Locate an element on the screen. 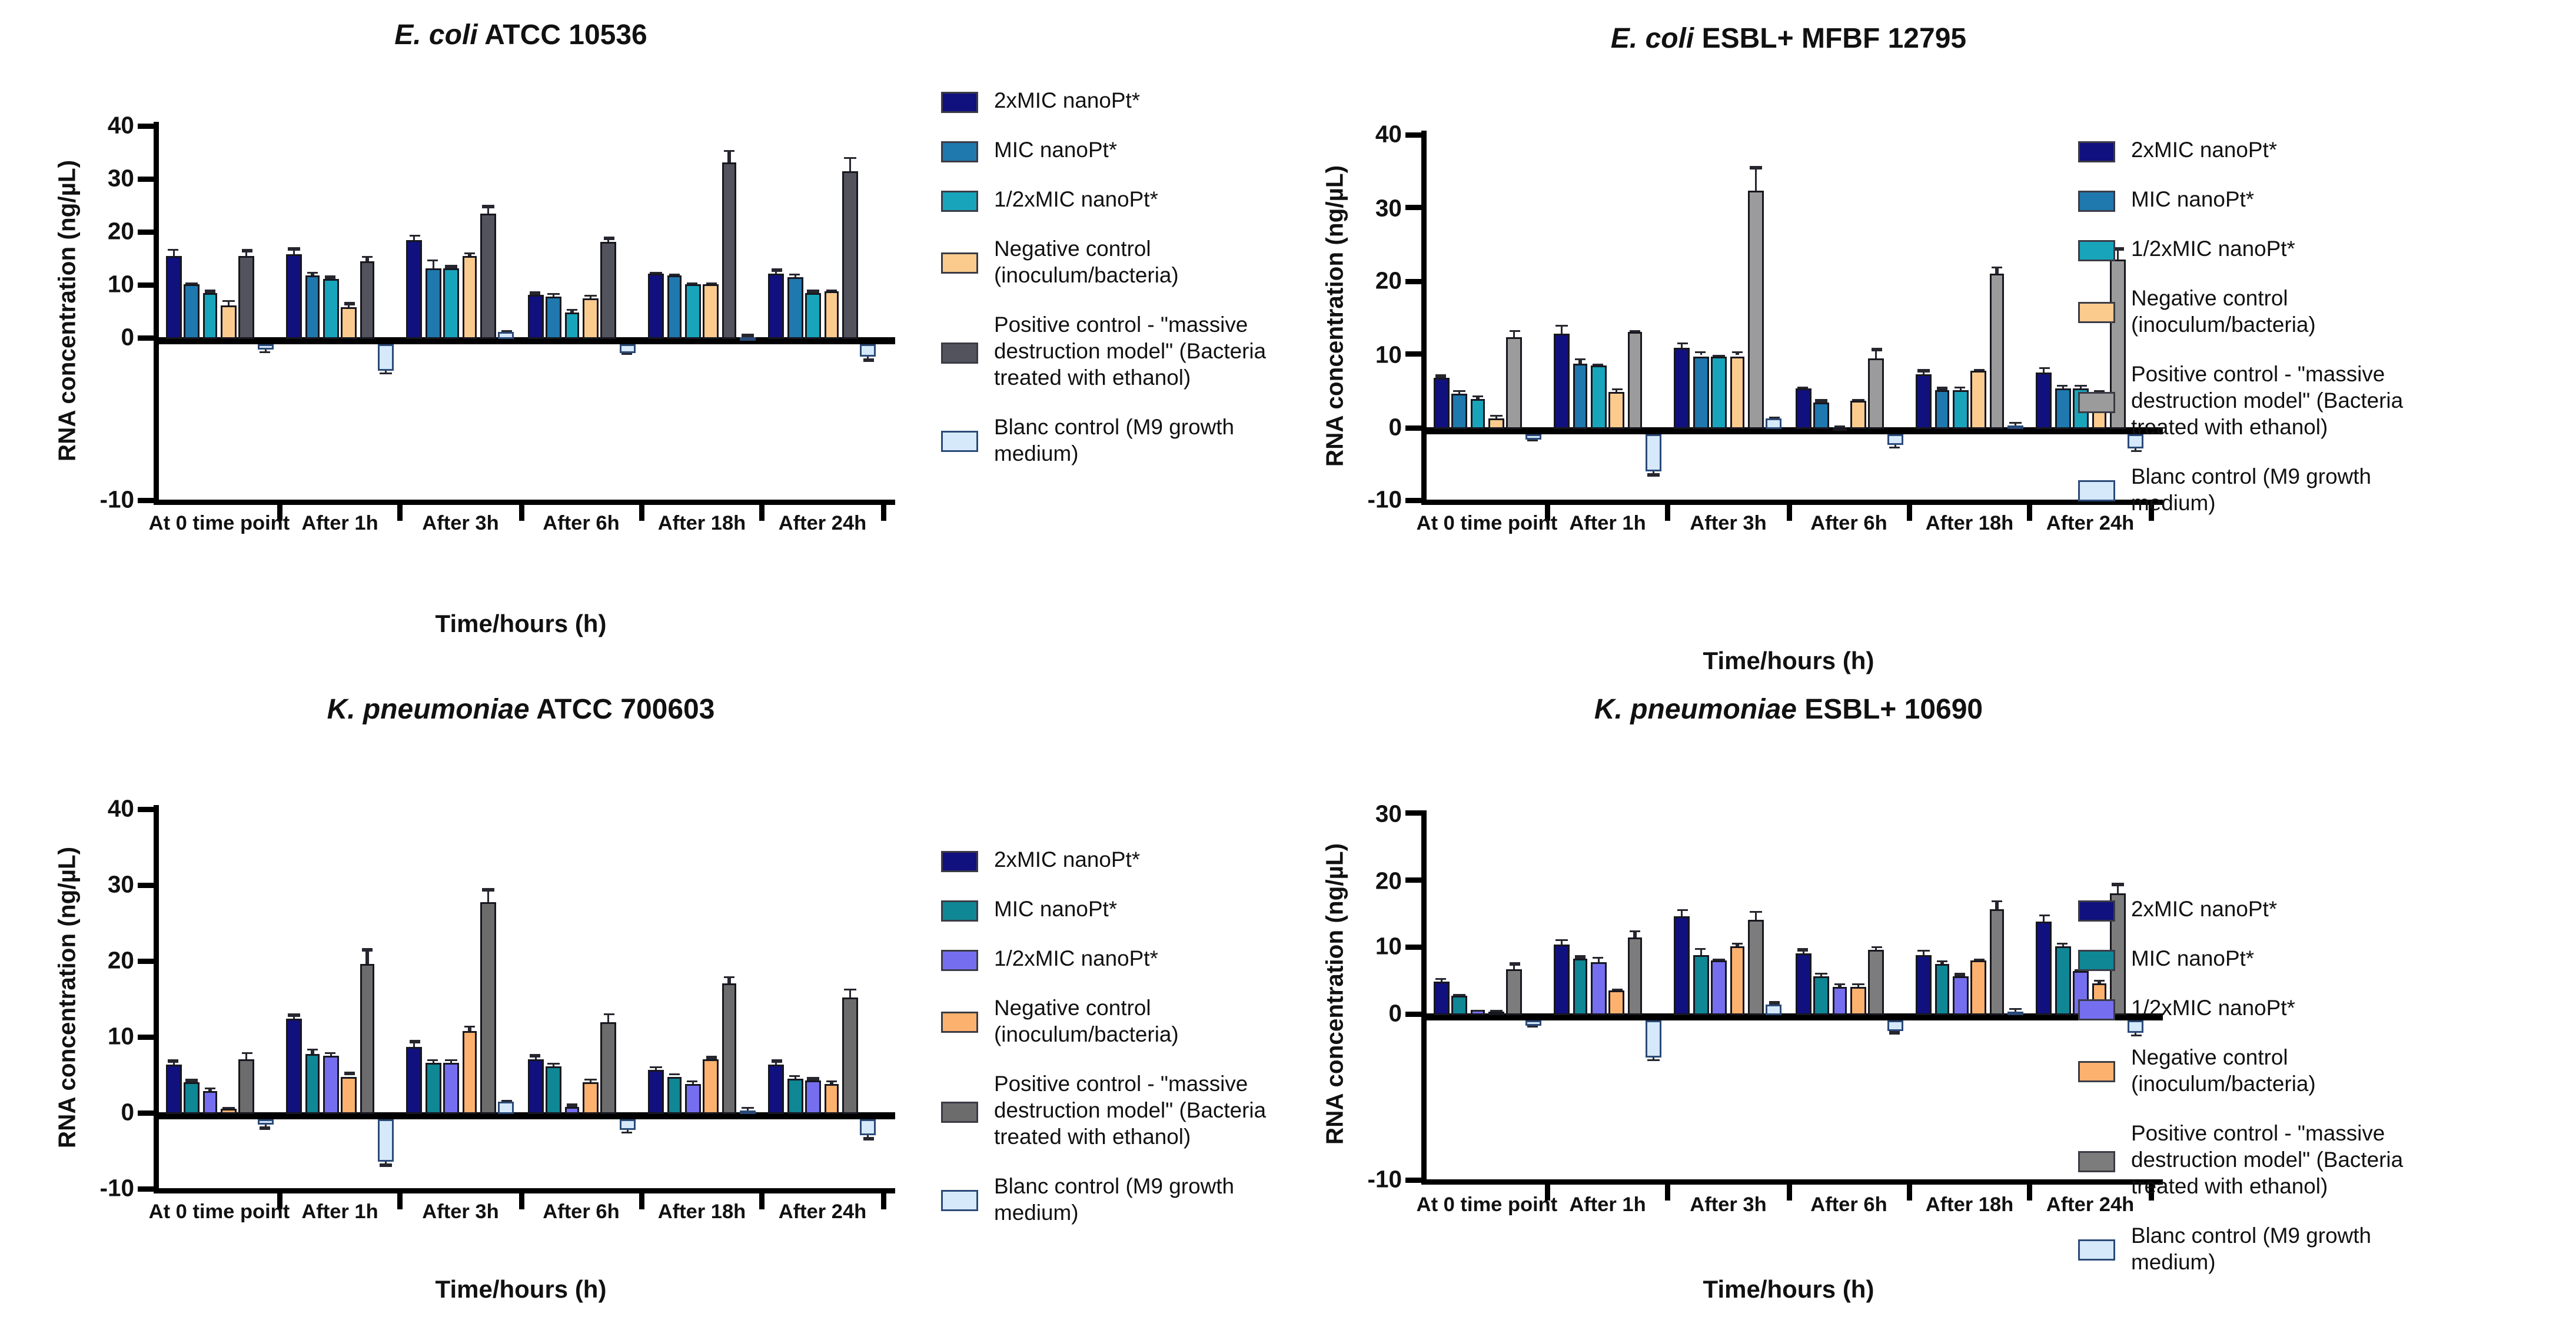  chart-title-strain: ESBL+ MFBF 12795 is located at coordinates (1830, 40).